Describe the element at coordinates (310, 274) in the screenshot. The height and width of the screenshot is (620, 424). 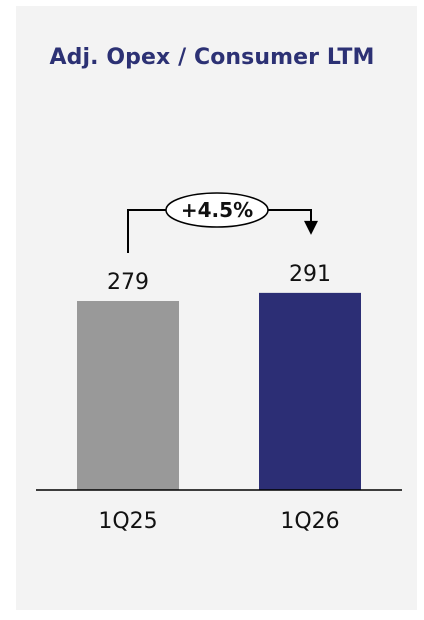
I see `value-label: 291` at that location.